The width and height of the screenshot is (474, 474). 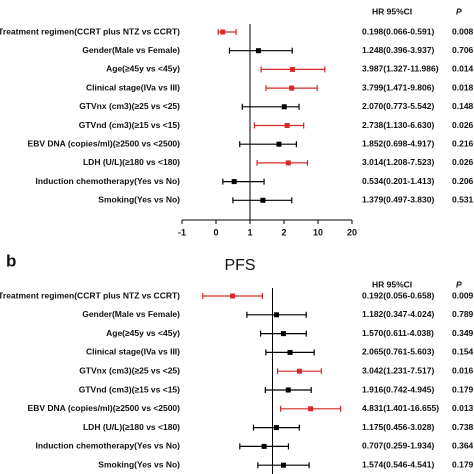 What do you see at coordinates (463, 181) in the screenshot?
I see `p-value: 0.206` at bounding box center [463, 181].